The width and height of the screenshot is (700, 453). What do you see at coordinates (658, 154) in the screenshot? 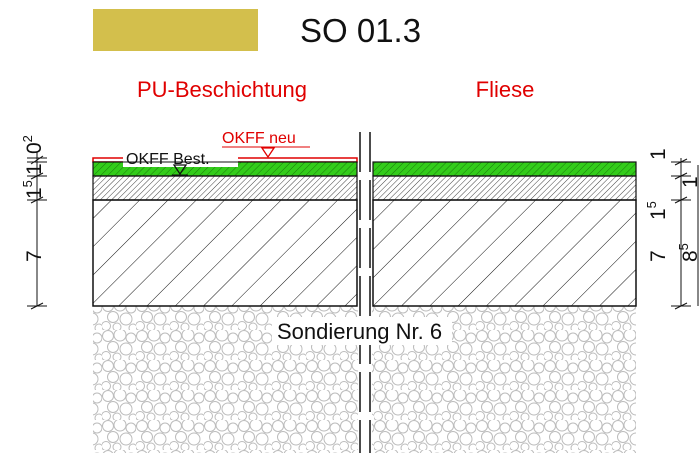
I see `right-dim-a: 1` at bounding box center [658, 154].